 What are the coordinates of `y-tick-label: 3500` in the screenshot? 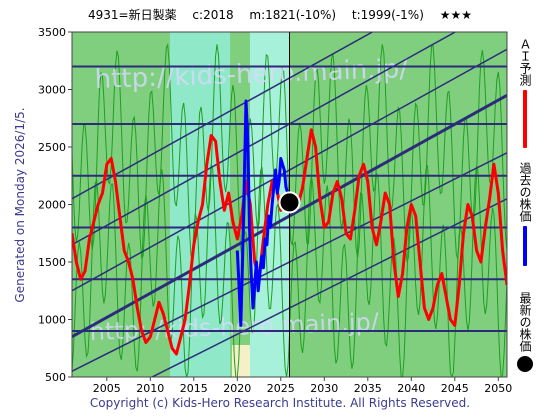 It's located at (52, 32).